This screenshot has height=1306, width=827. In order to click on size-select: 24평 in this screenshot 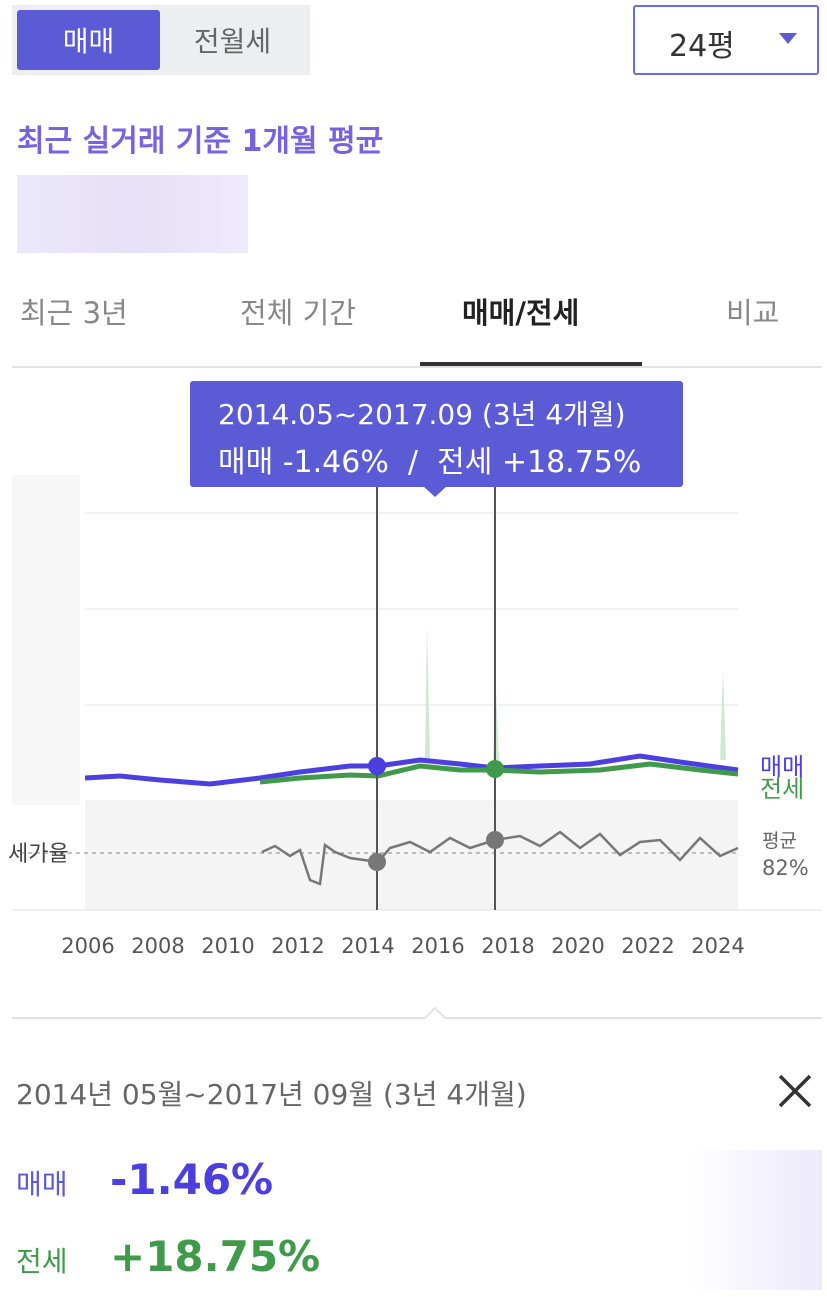, I will do `click(726, 40)`.